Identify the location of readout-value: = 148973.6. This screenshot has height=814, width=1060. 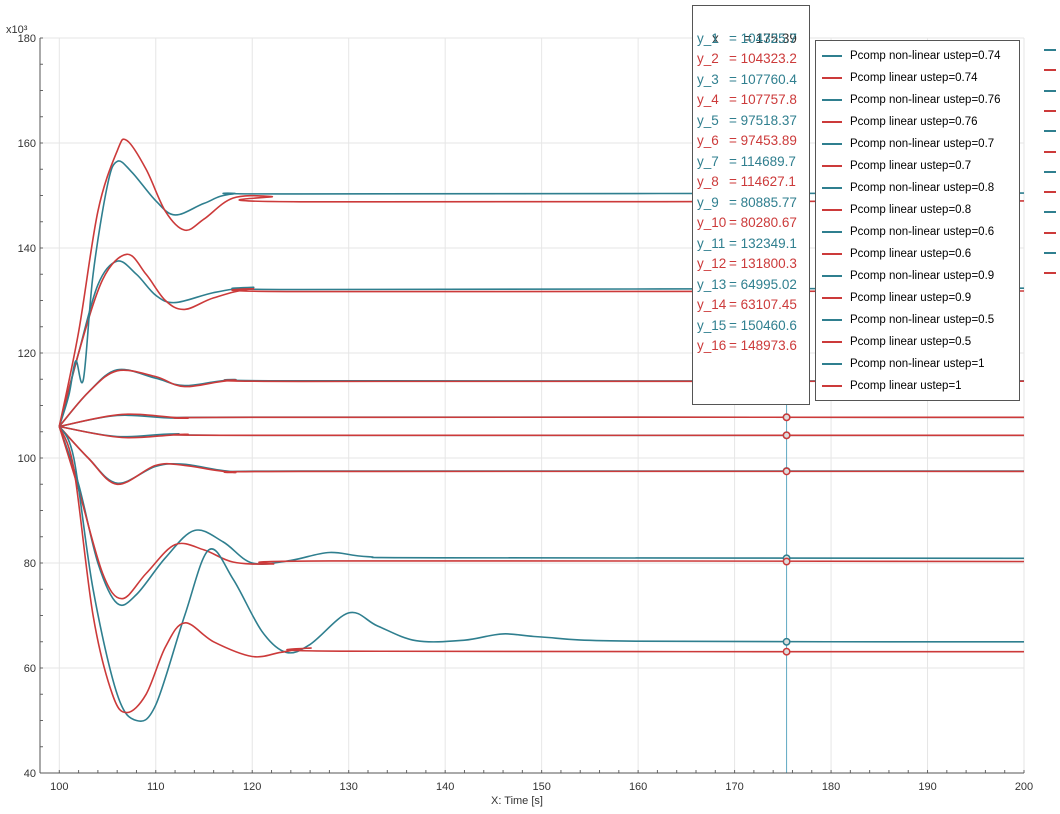
(763, 345).